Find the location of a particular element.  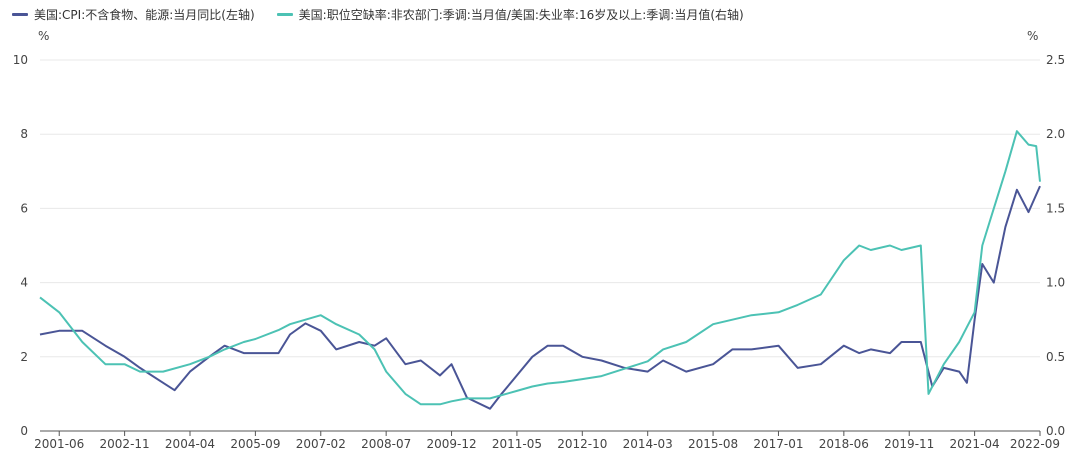

x-tick-label: 2019-11 is located at coordinates (909, 444).